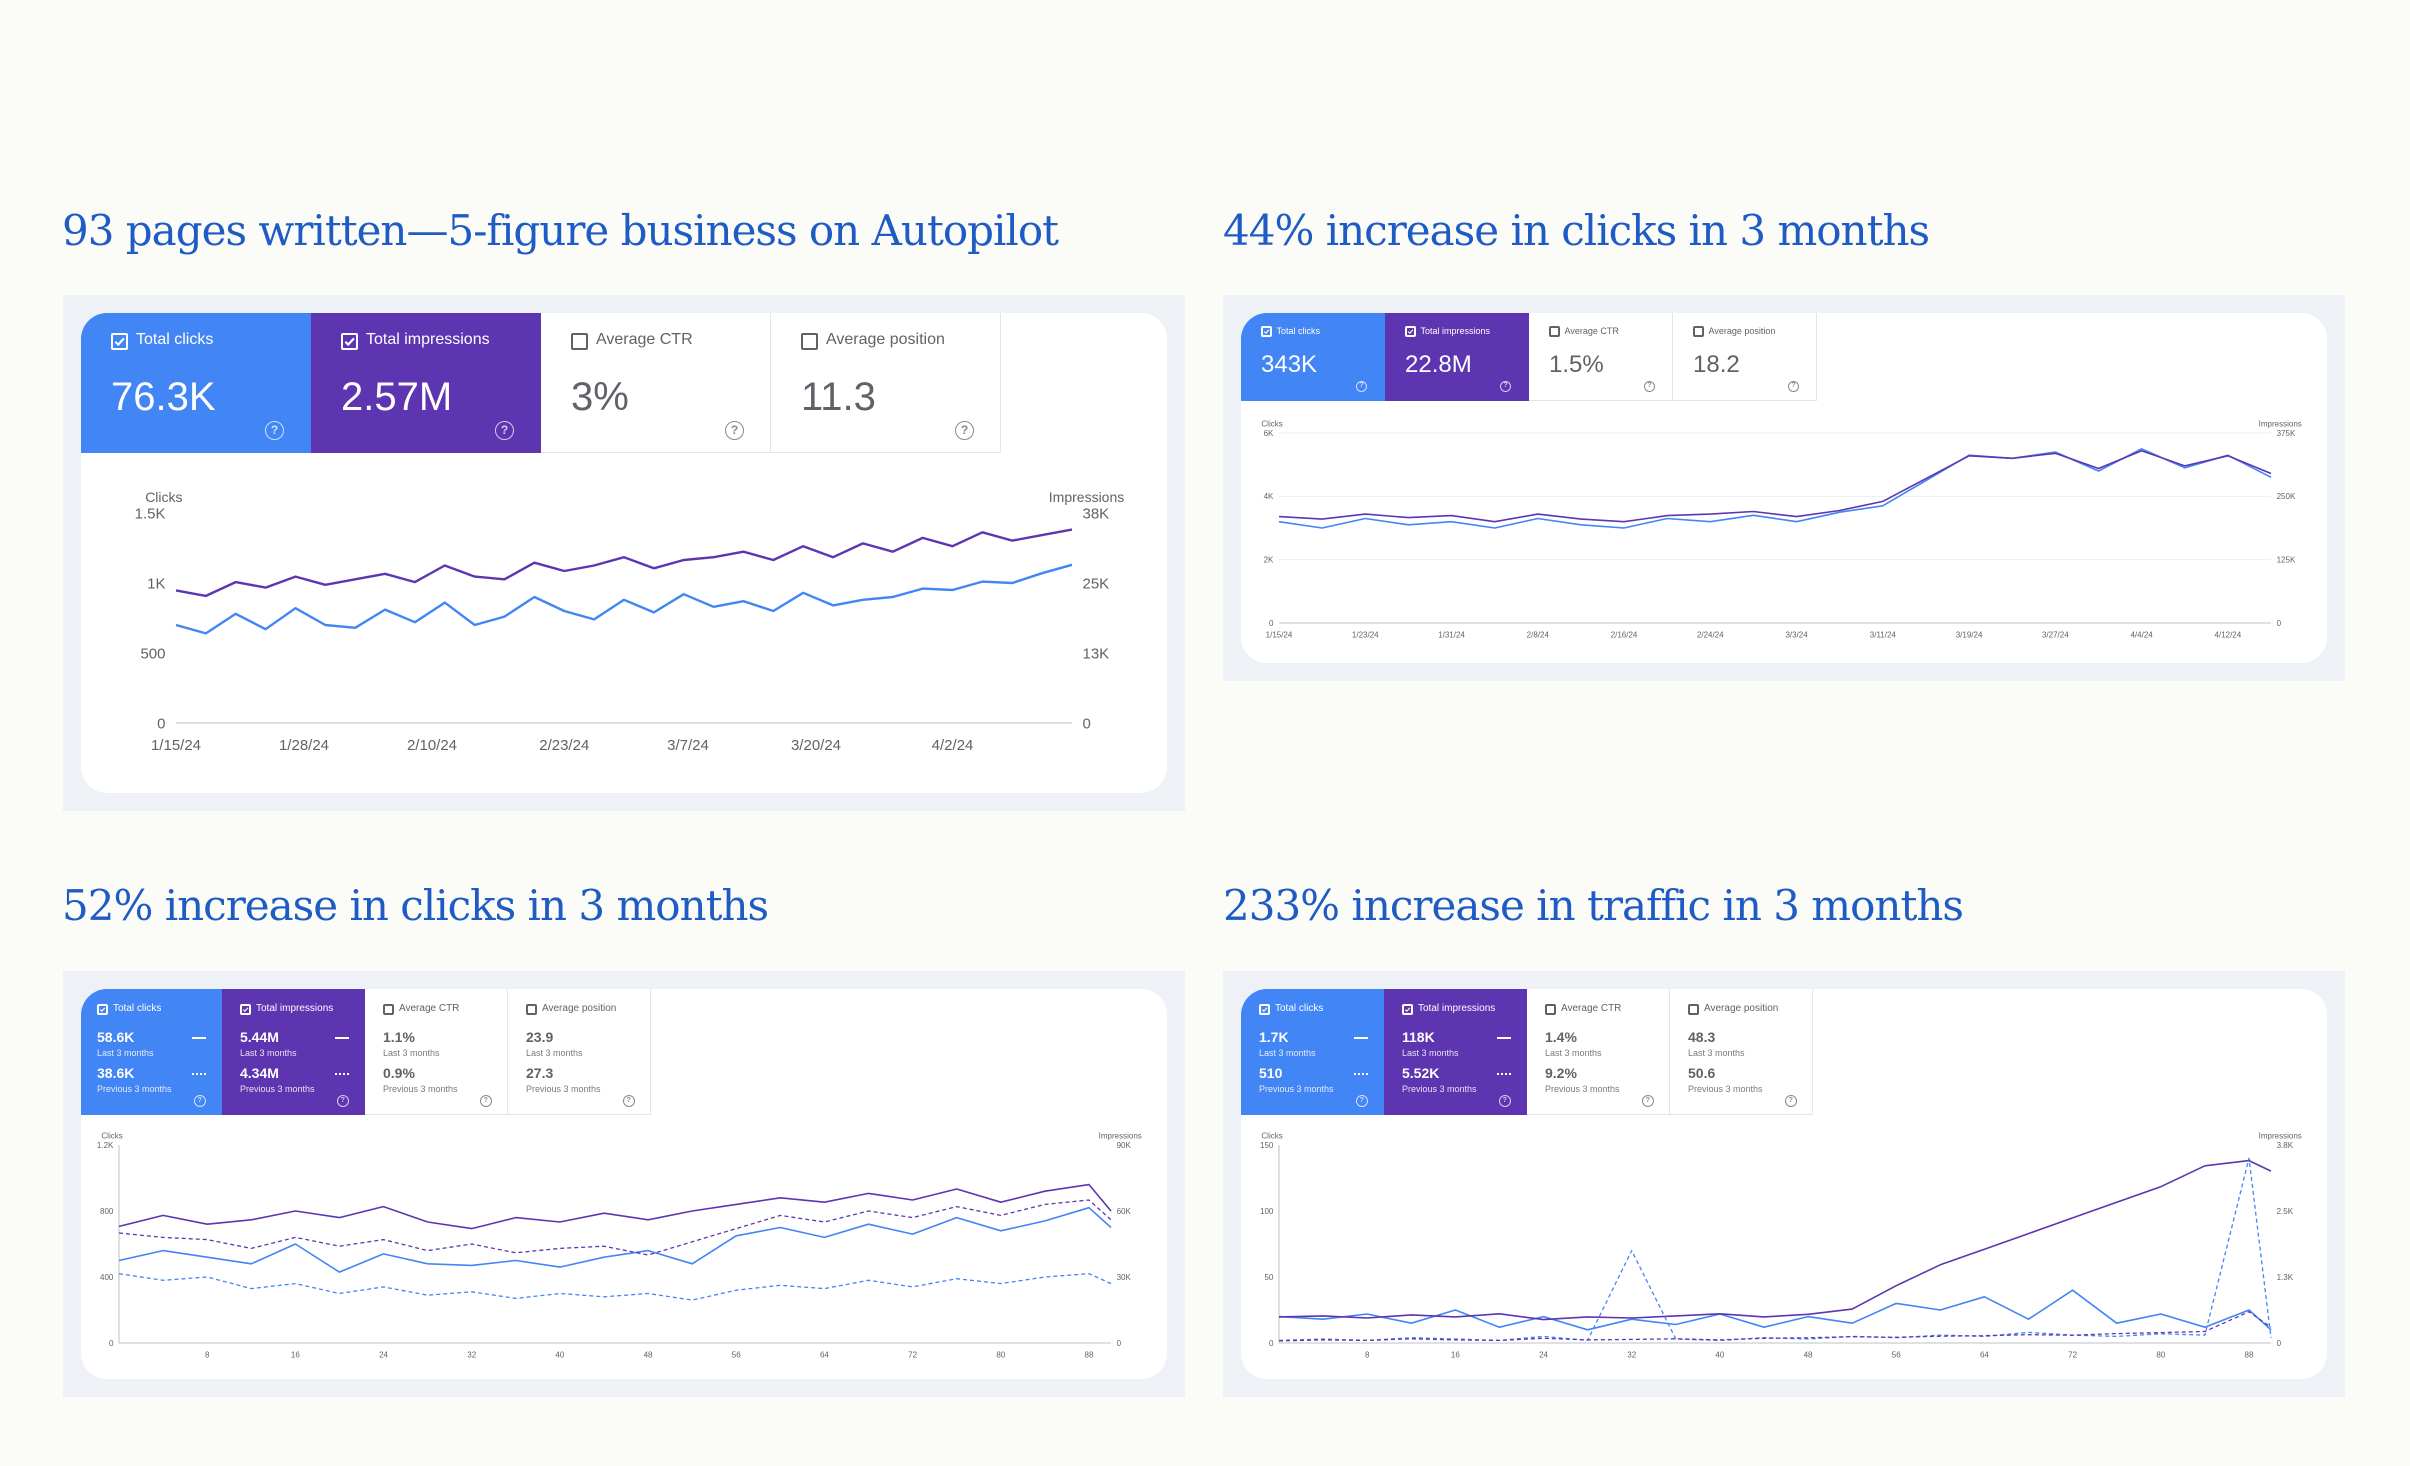 The width and height of the screenshot is (2410, 1466). Describe the element at coordinates (1561, 1073) in the screenshot. I see `metric-previous-value: 9.2%` at that location.